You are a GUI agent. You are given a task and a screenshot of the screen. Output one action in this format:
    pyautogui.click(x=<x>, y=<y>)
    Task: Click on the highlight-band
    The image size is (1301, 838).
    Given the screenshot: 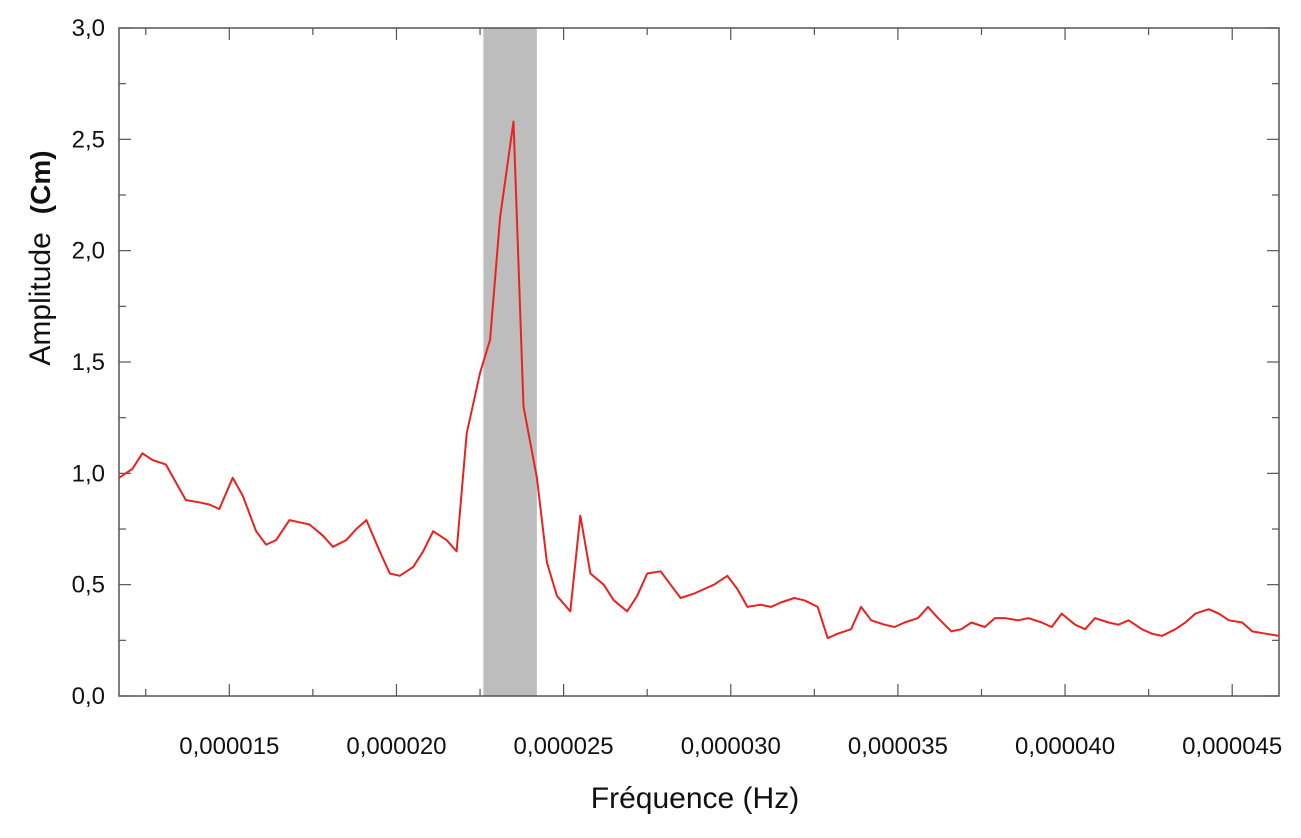 What is the action you would take?
    pyautogui.click(x=510, y=362)
    